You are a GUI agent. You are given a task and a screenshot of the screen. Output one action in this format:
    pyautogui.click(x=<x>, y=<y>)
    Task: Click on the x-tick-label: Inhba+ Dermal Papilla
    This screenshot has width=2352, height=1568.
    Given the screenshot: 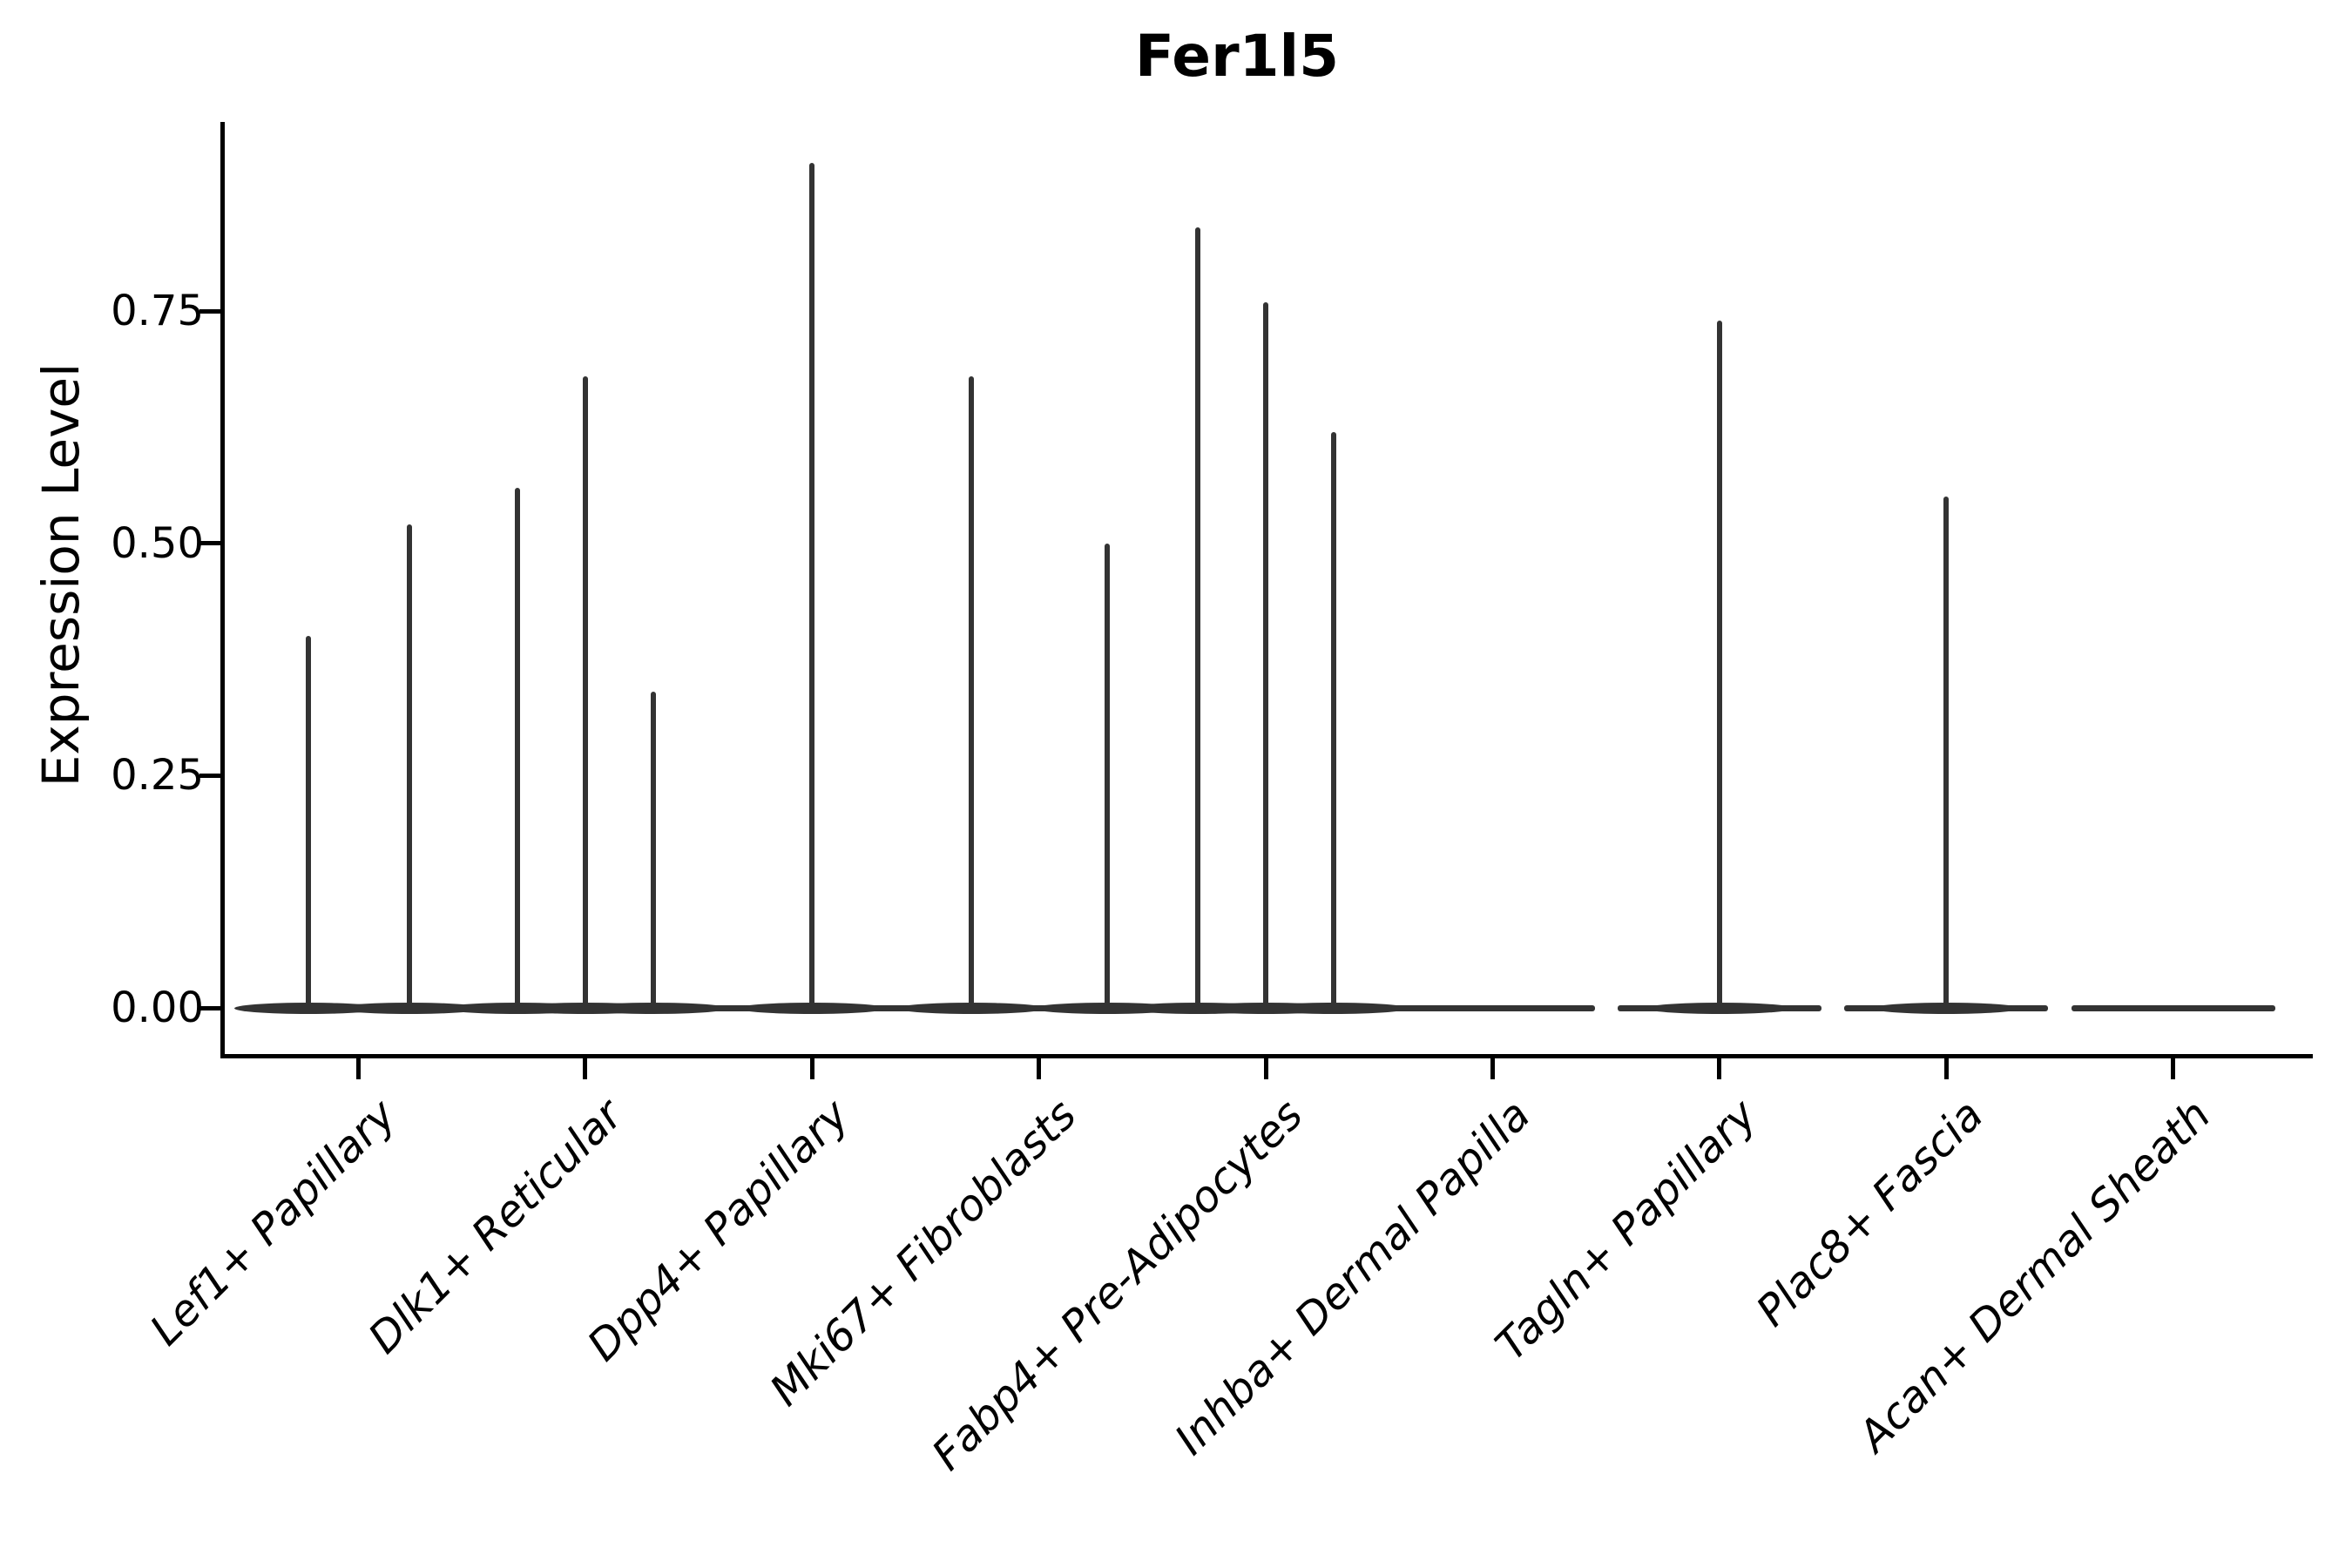 What is the action you would take?
    pyautogui.click(x=1352, y=1277)
    